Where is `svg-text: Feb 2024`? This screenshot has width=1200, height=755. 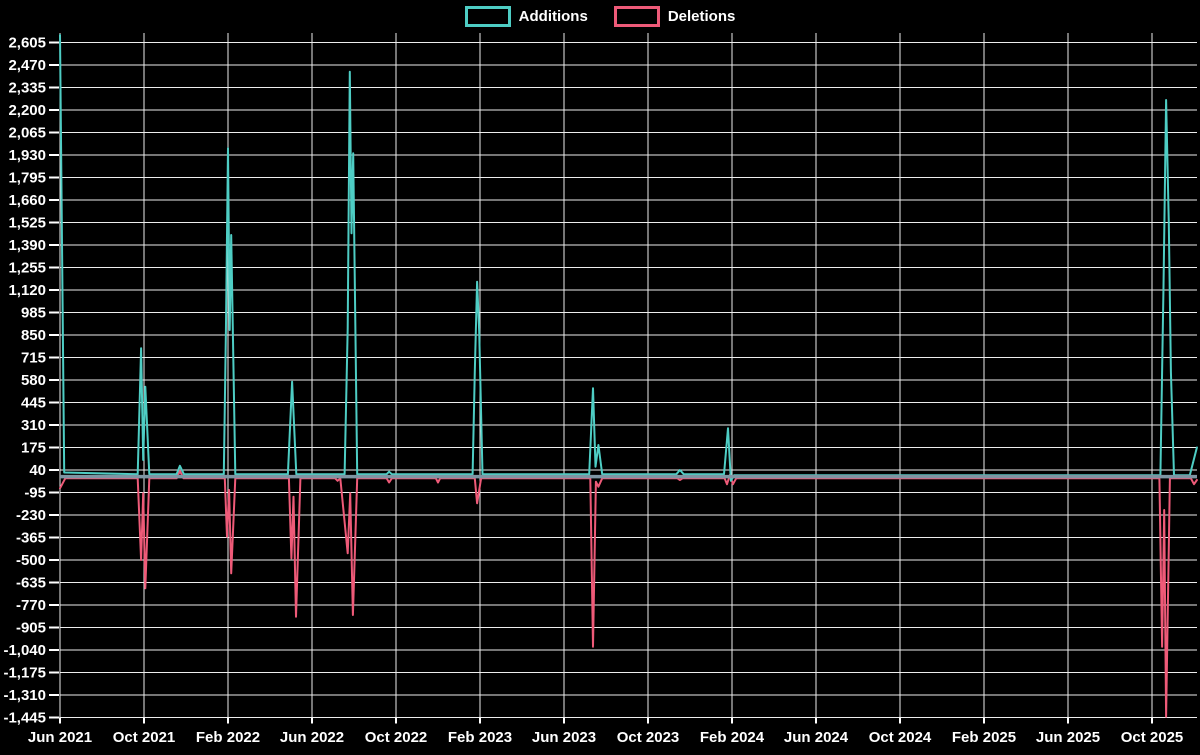 svg-text: Feb 2024 is located at coordinates (732, 737).